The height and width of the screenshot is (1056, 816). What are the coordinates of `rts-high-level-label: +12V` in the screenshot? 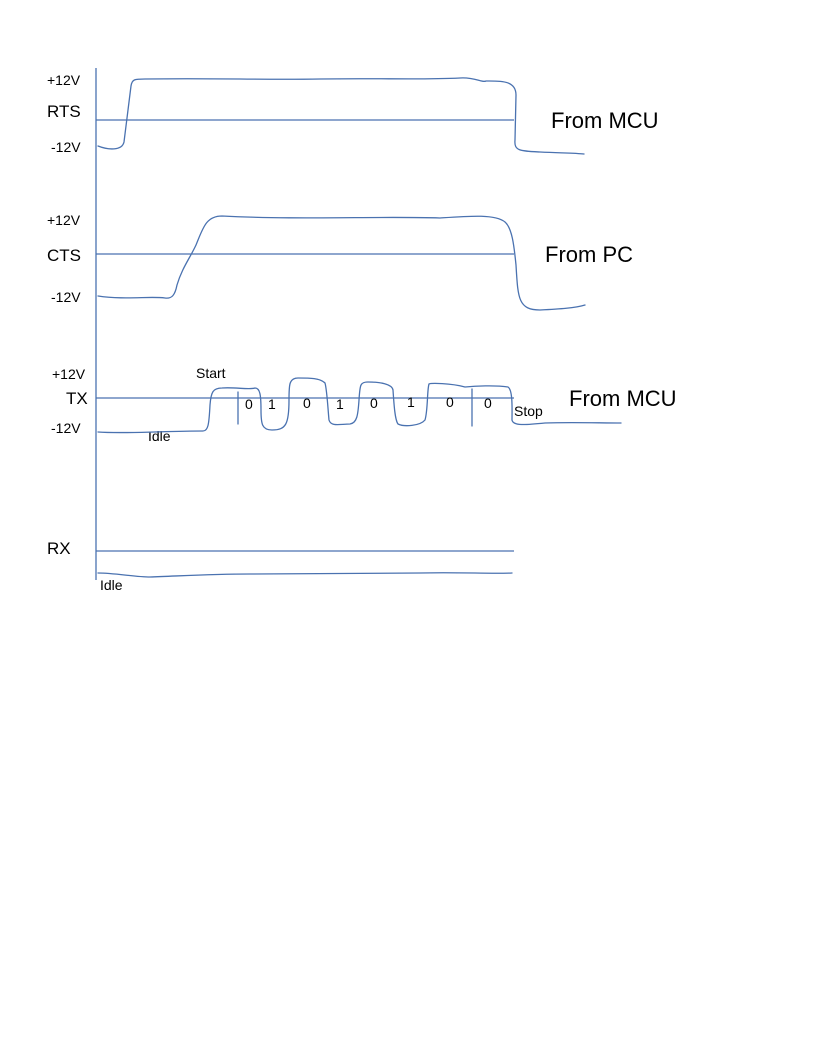 It's located at (64, 80).